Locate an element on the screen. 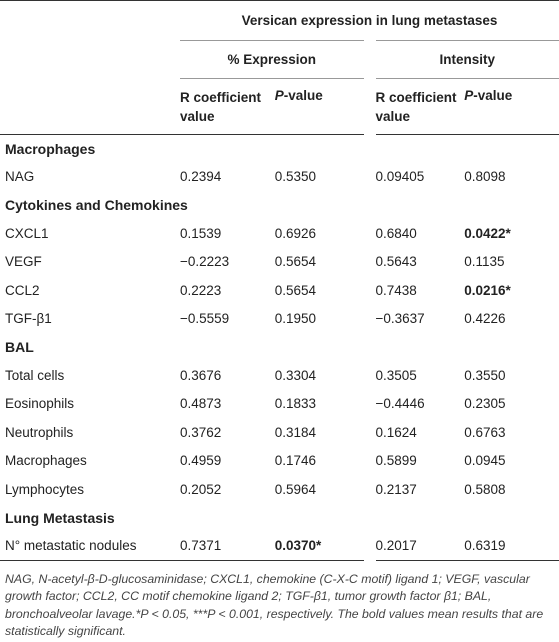 The image size is (559, 642). table-row: CCL2 0.2223 0.5654 0.7438 0.0216* is located at coordinates (279, 290).